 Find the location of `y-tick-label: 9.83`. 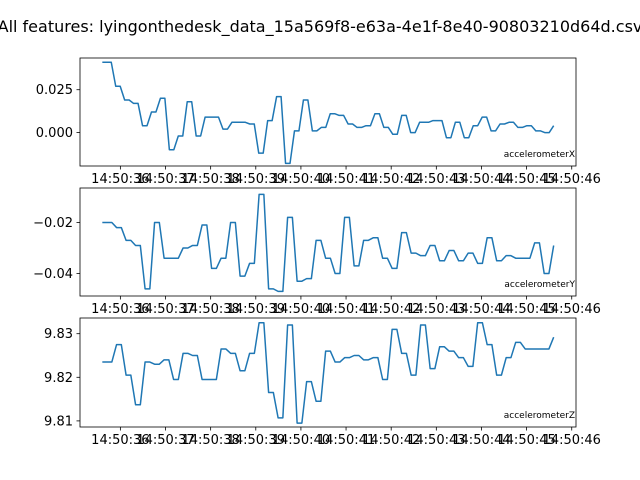

y-tick-label: 9.83 is located at coordinates (58, 334).